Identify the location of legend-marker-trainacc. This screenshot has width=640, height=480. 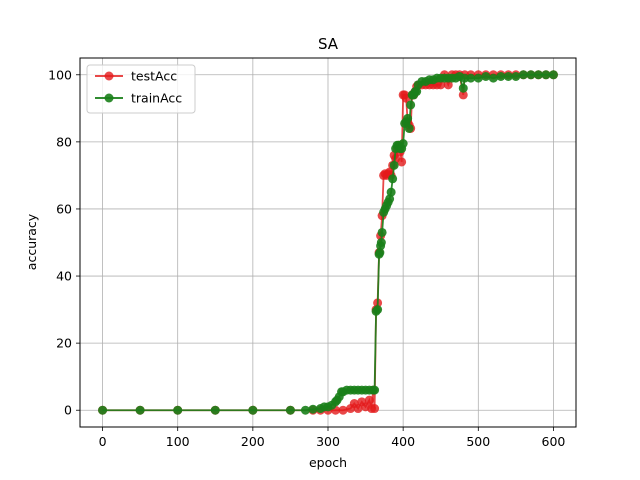
(109, 98).